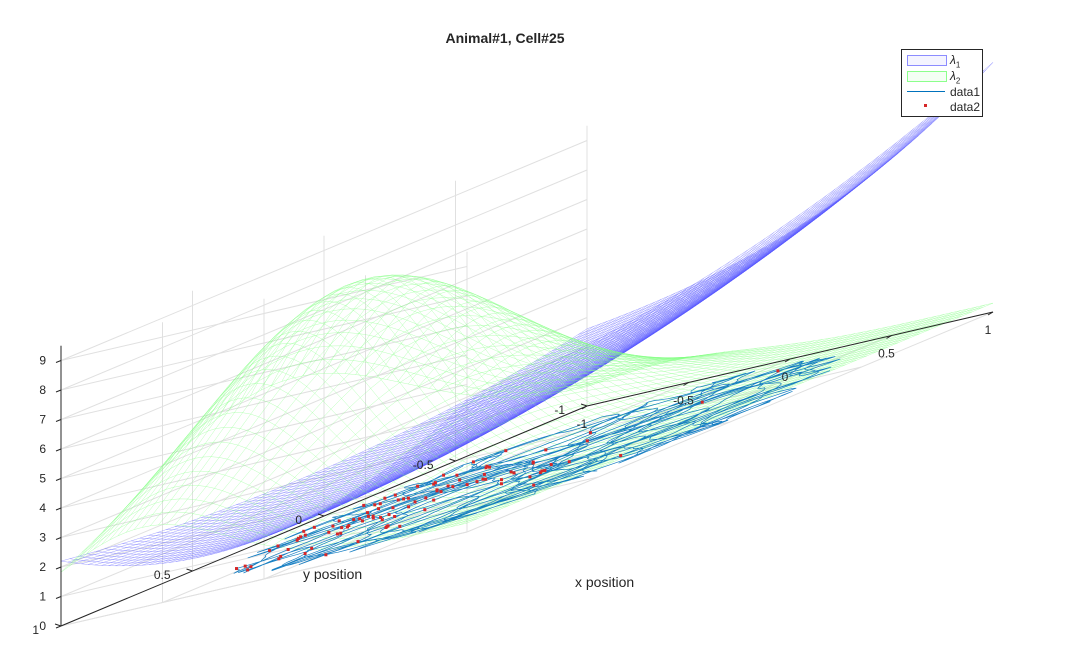 The image size is (1074, 648). I want to click on z-tick-label: 1, so click(42, 597).